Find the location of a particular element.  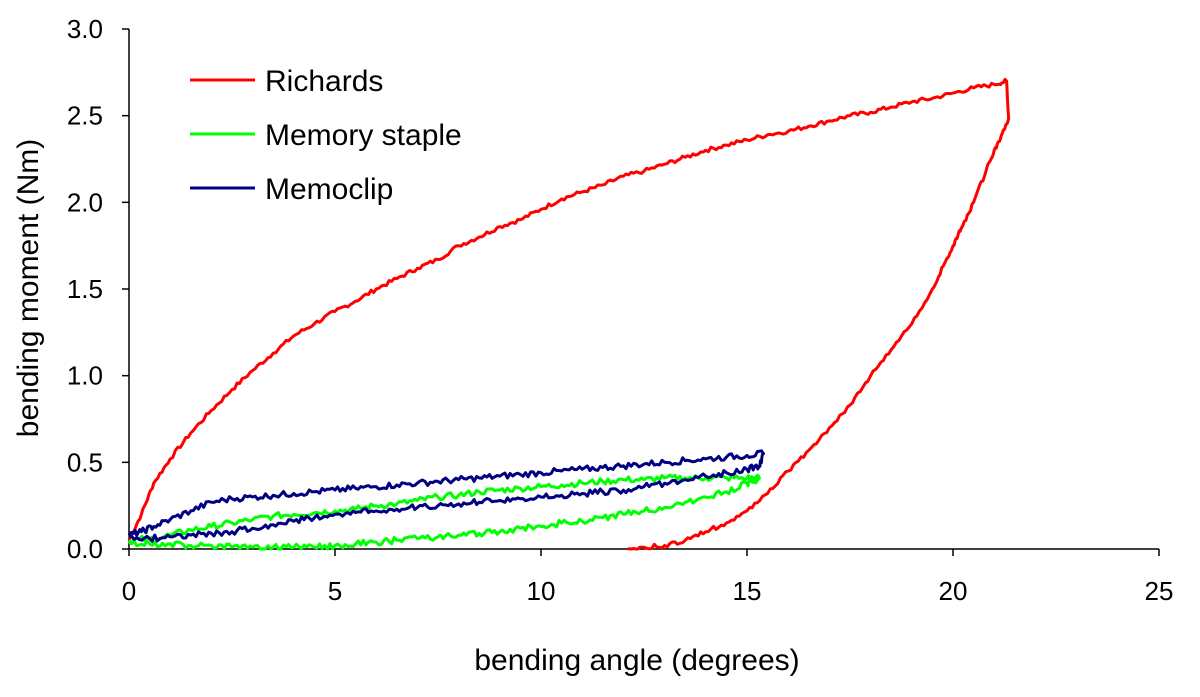

y-tick-label: 2.5 is located at coordinates (85, 116).